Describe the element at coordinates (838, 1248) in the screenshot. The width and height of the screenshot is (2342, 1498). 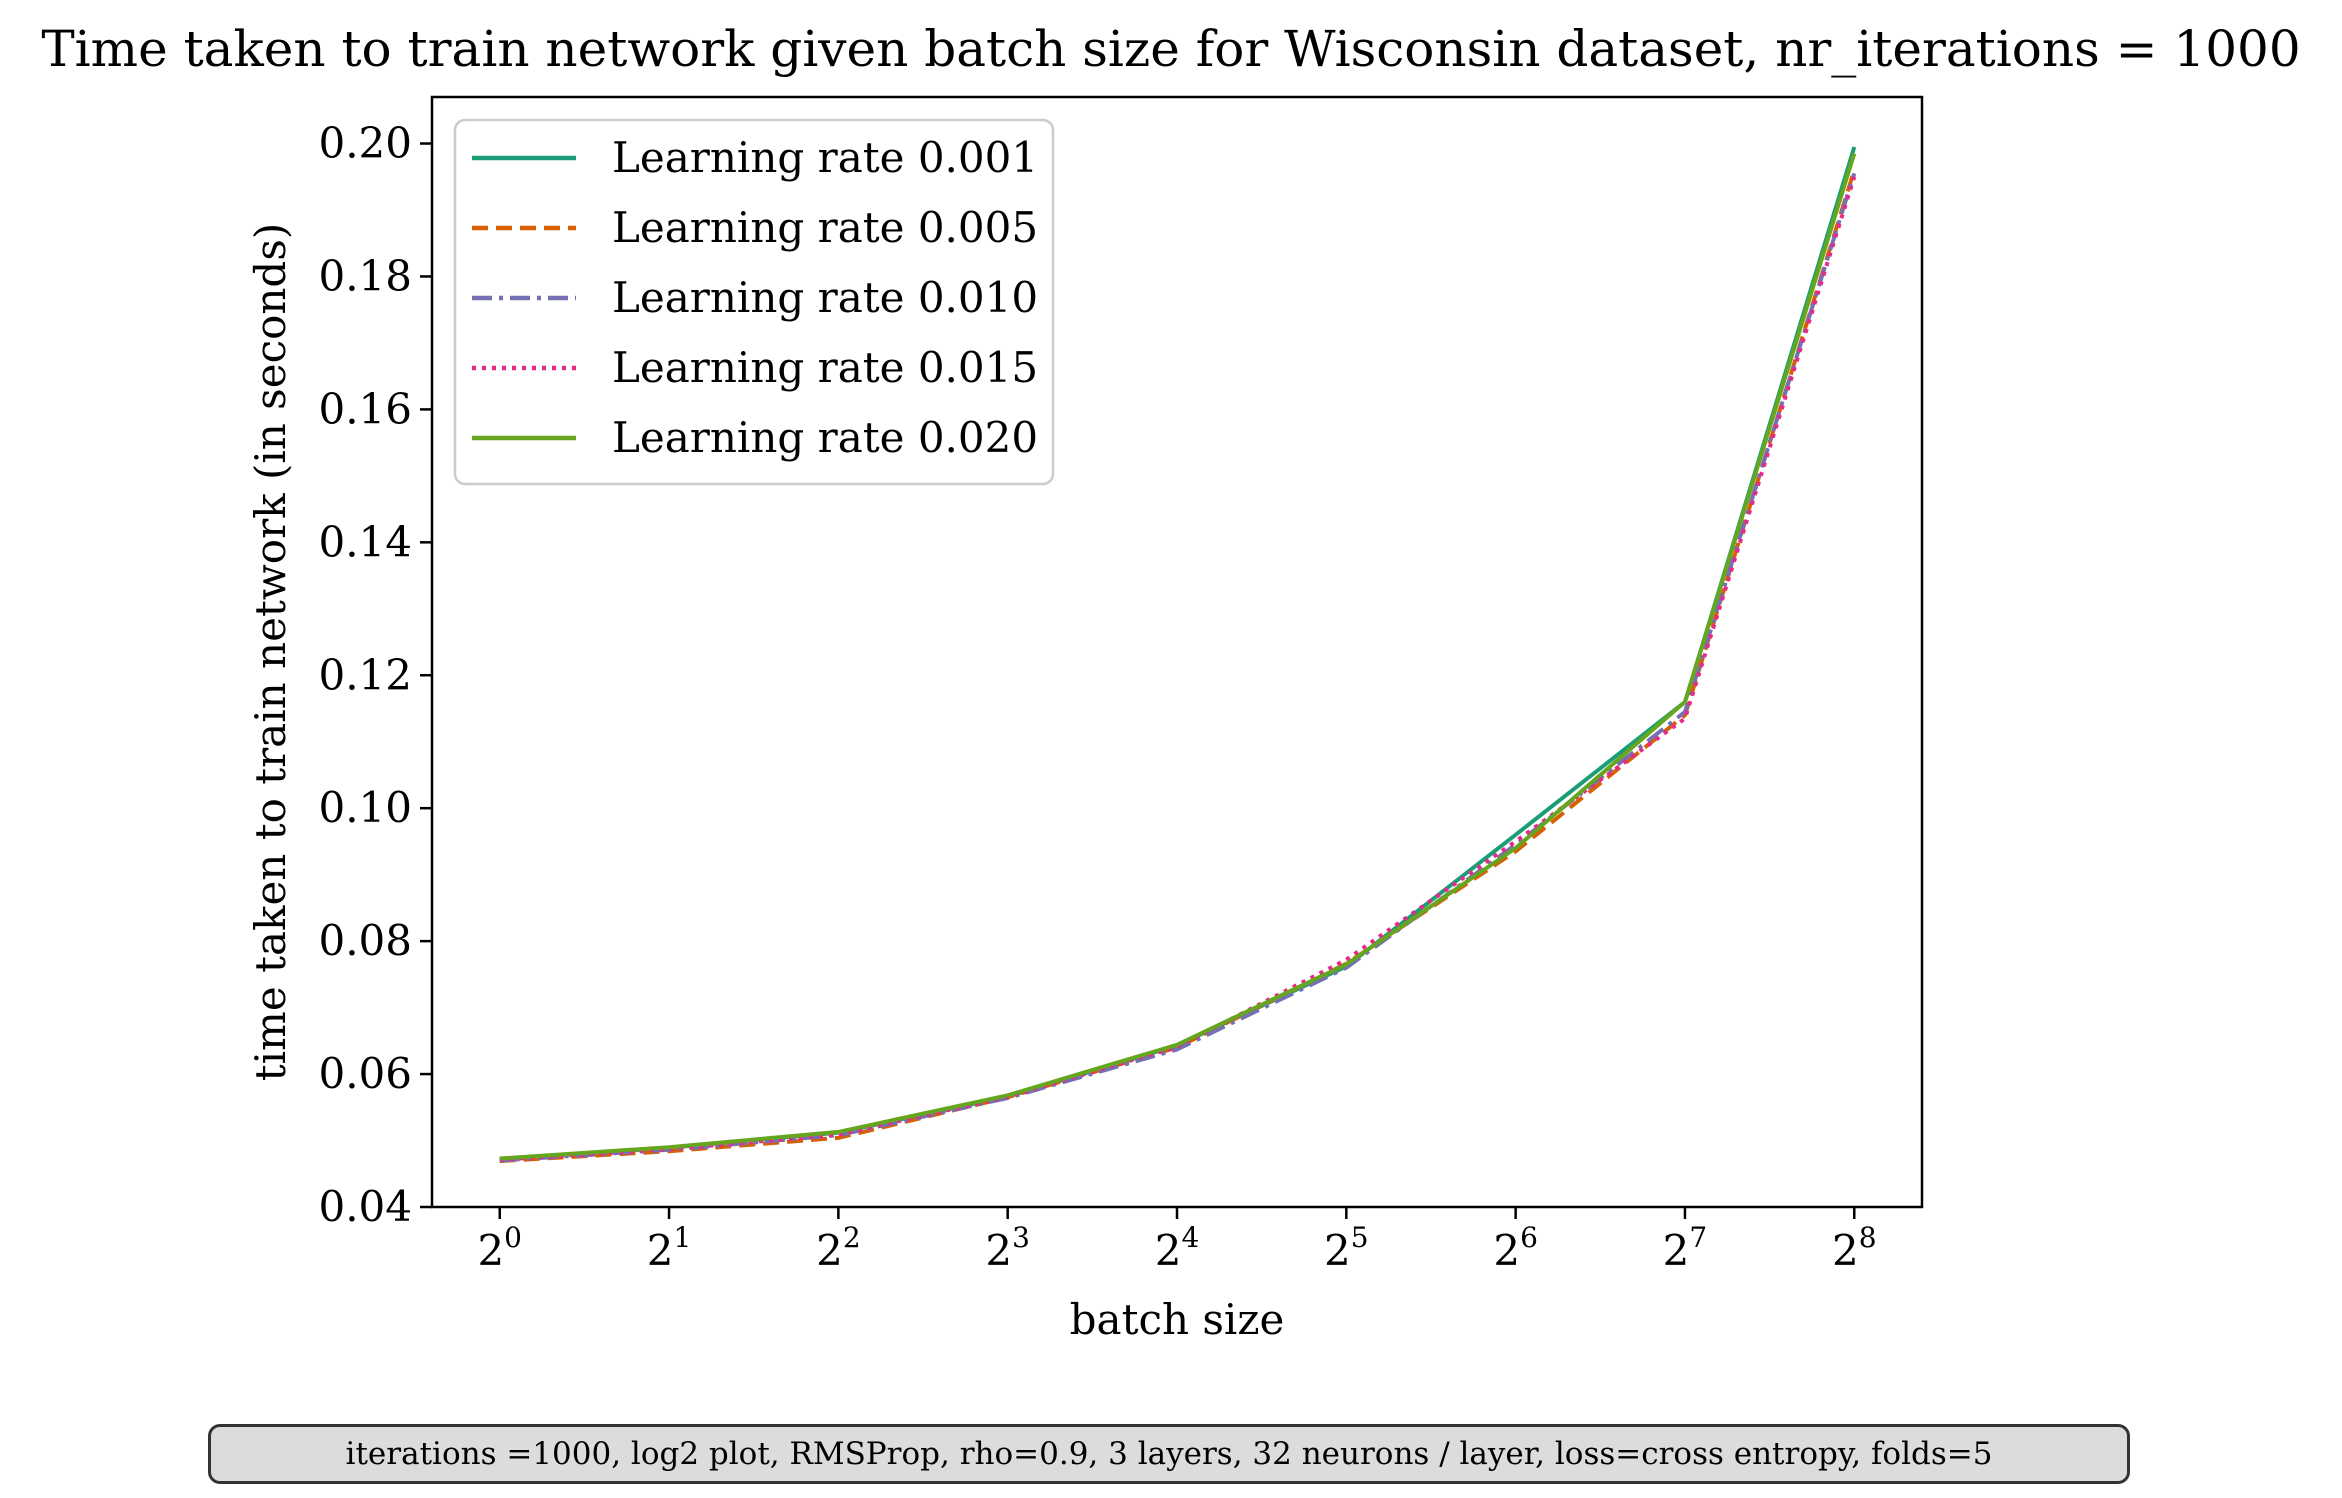
I see `x-tick-label: 22` at that location.